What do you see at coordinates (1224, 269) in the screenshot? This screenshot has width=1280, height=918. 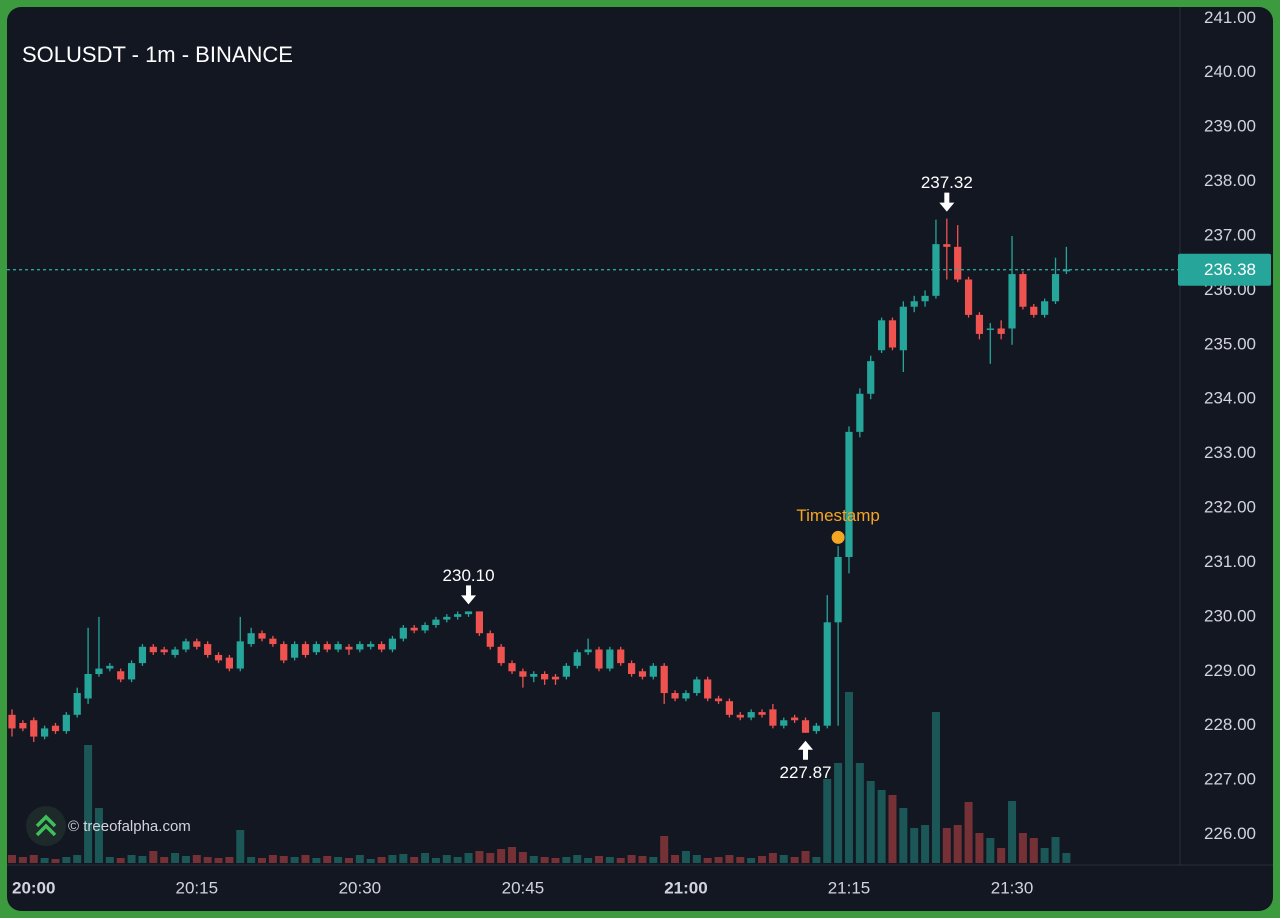 I see `last-price-box` at bounding box center [1224, 269].